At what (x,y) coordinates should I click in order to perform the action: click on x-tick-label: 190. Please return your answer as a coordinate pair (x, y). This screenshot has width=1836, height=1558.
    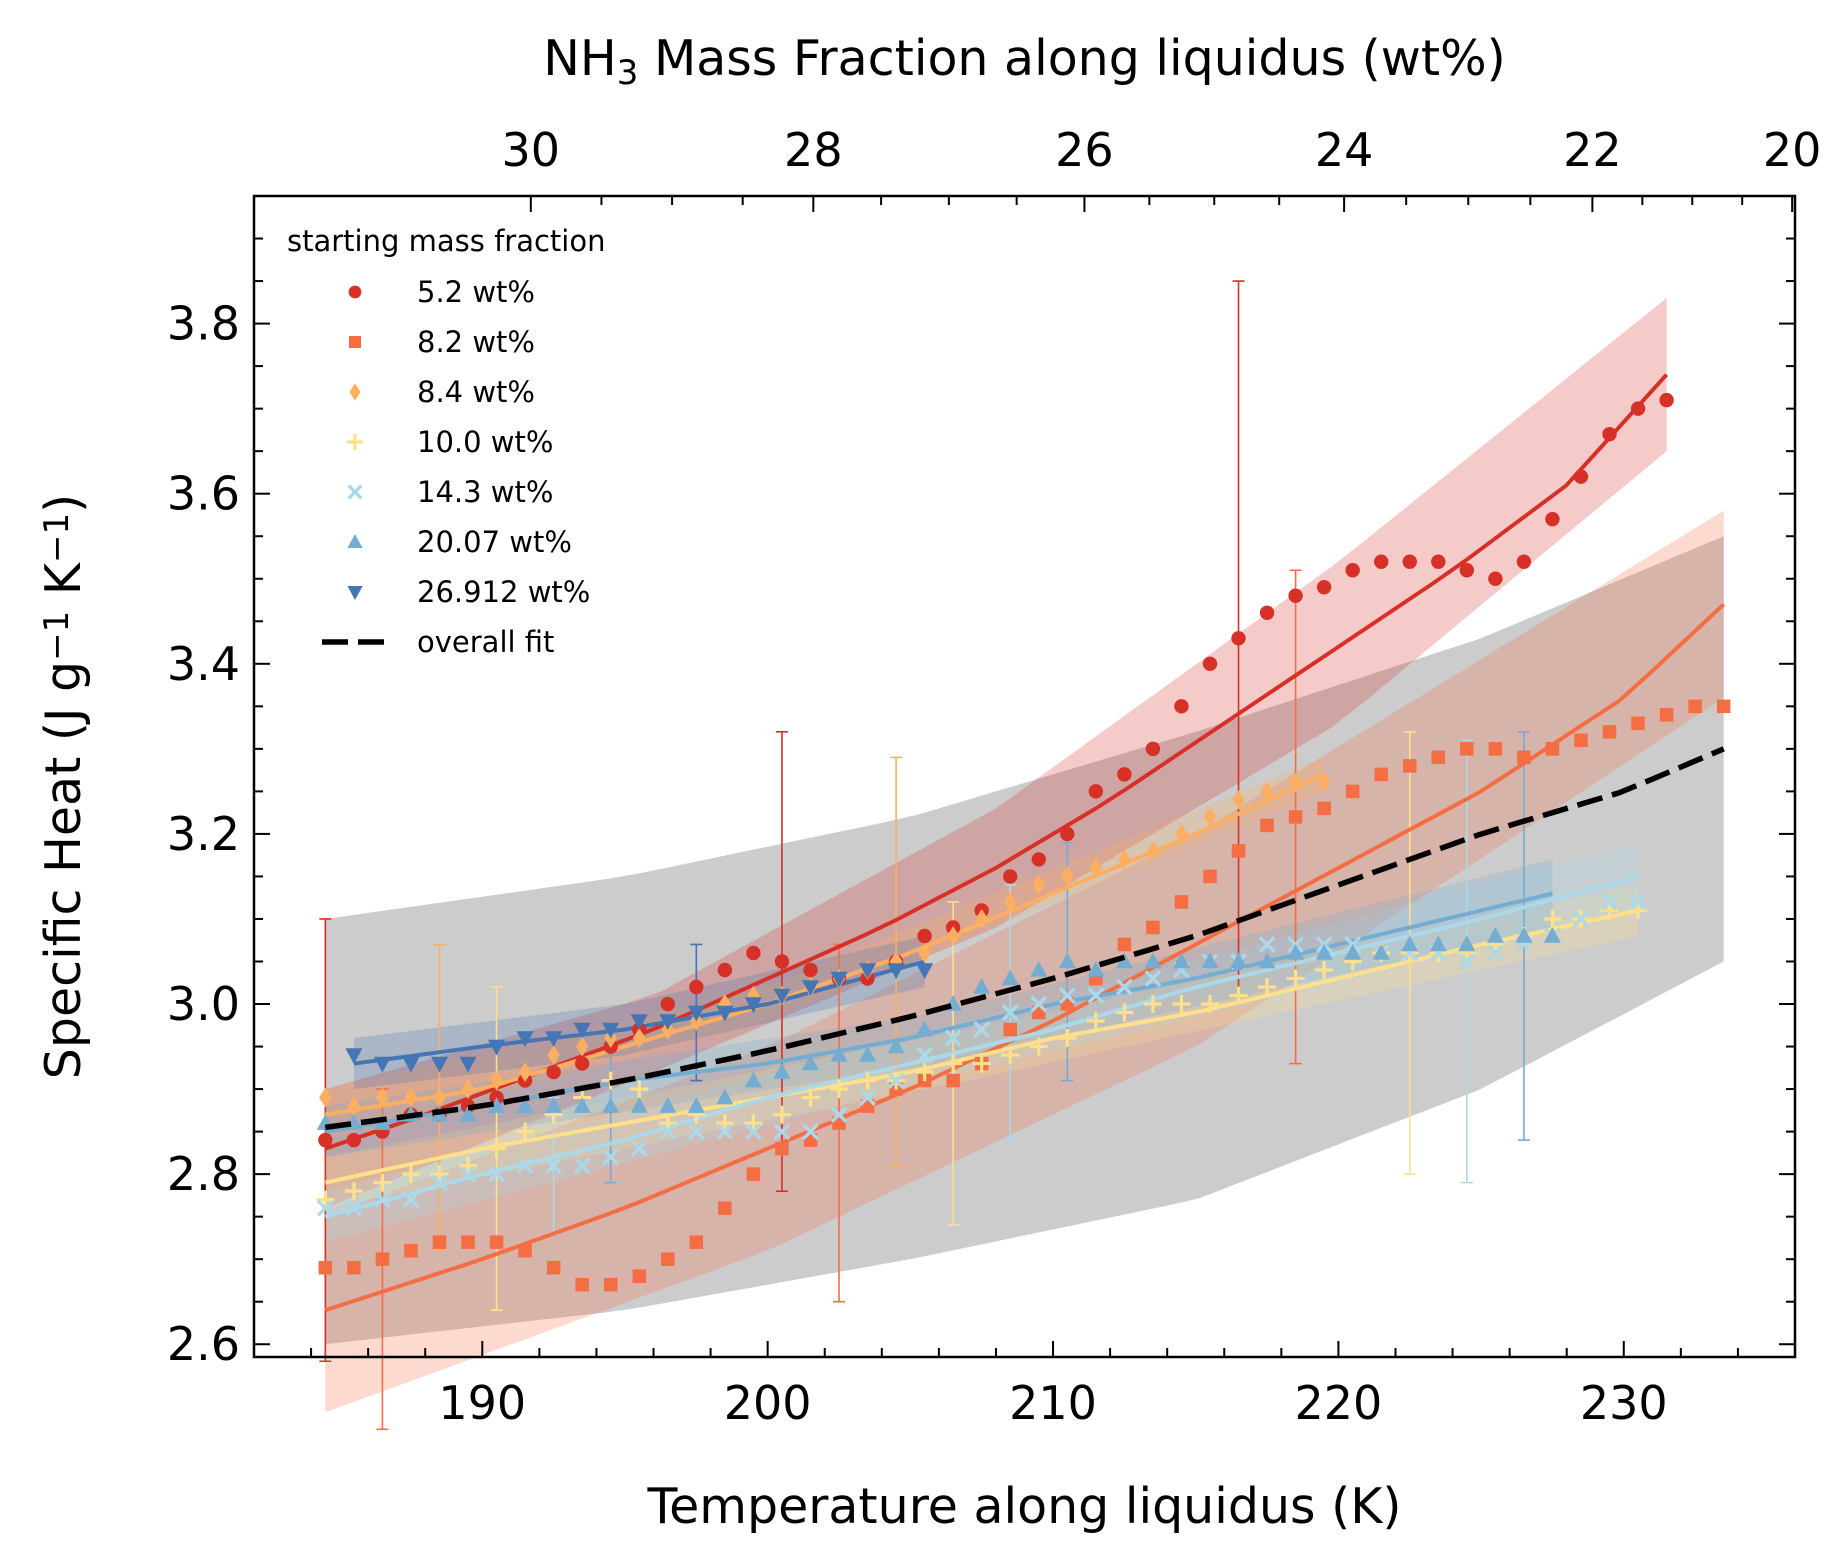
    Looking at the image, I should click on (482, 1403).